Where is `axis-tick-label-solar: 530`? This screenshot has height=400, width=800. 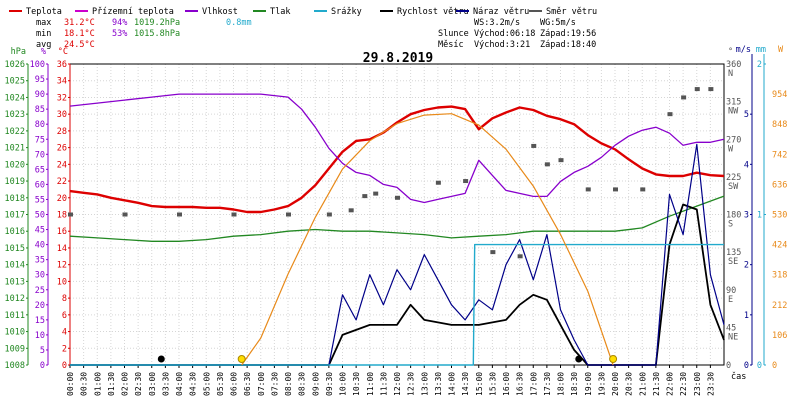 axis-tick-label-solar: 530 is located at coordinates (779, 216).